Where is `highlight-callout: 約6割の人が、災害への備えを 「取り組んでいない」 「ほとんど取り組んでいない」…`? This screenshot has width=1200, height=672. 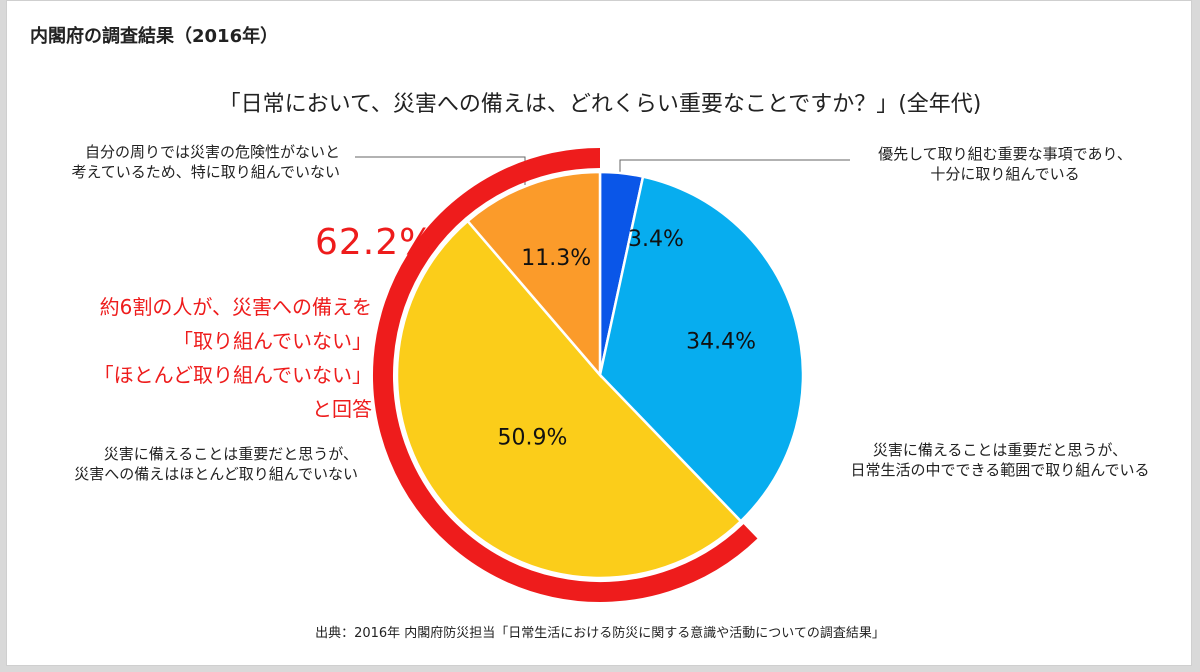
highlight-callout: 約6割の人が、災害への備えを 「取り組んでいない」 「ほとんど取り組んでいない」… is located at coordinates (212, 358).